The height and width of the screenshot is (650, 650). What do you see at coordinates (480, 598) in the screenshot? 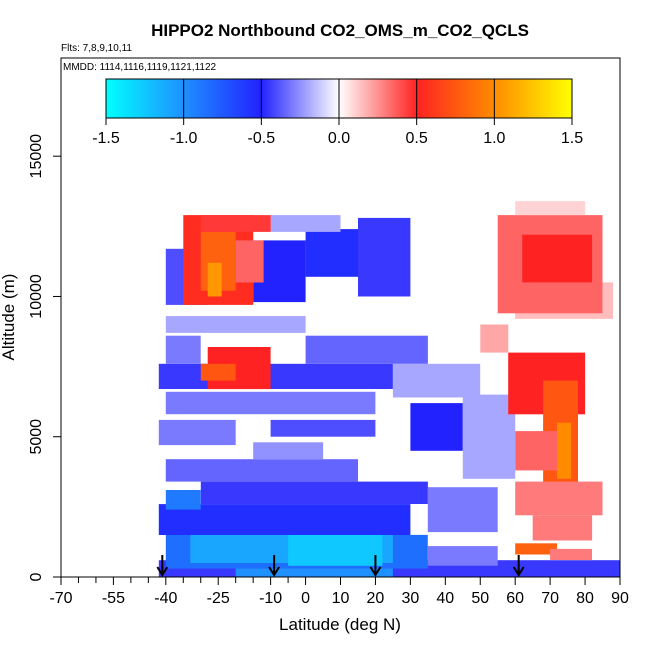
I see `x-tick-label: 50` at bounding box center [480, 598].